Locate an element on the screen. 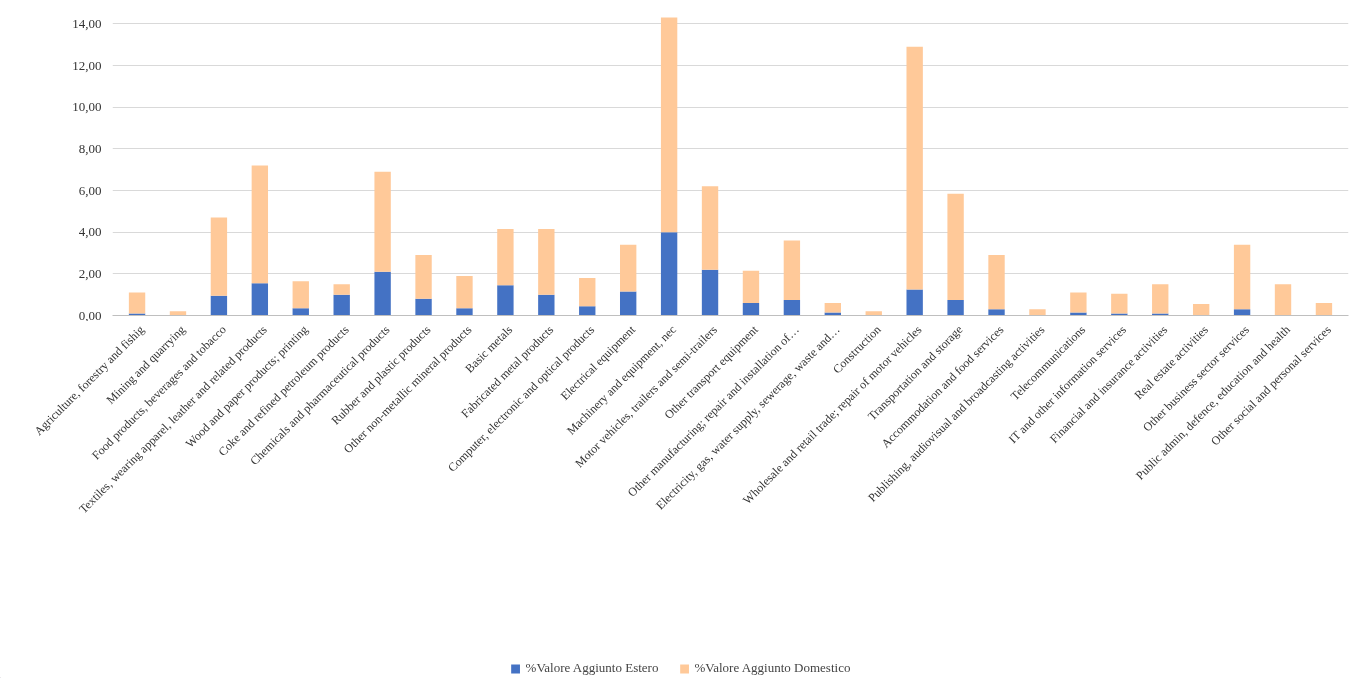  y-tick-label: 10,00 is located at coordinates (87, 107).